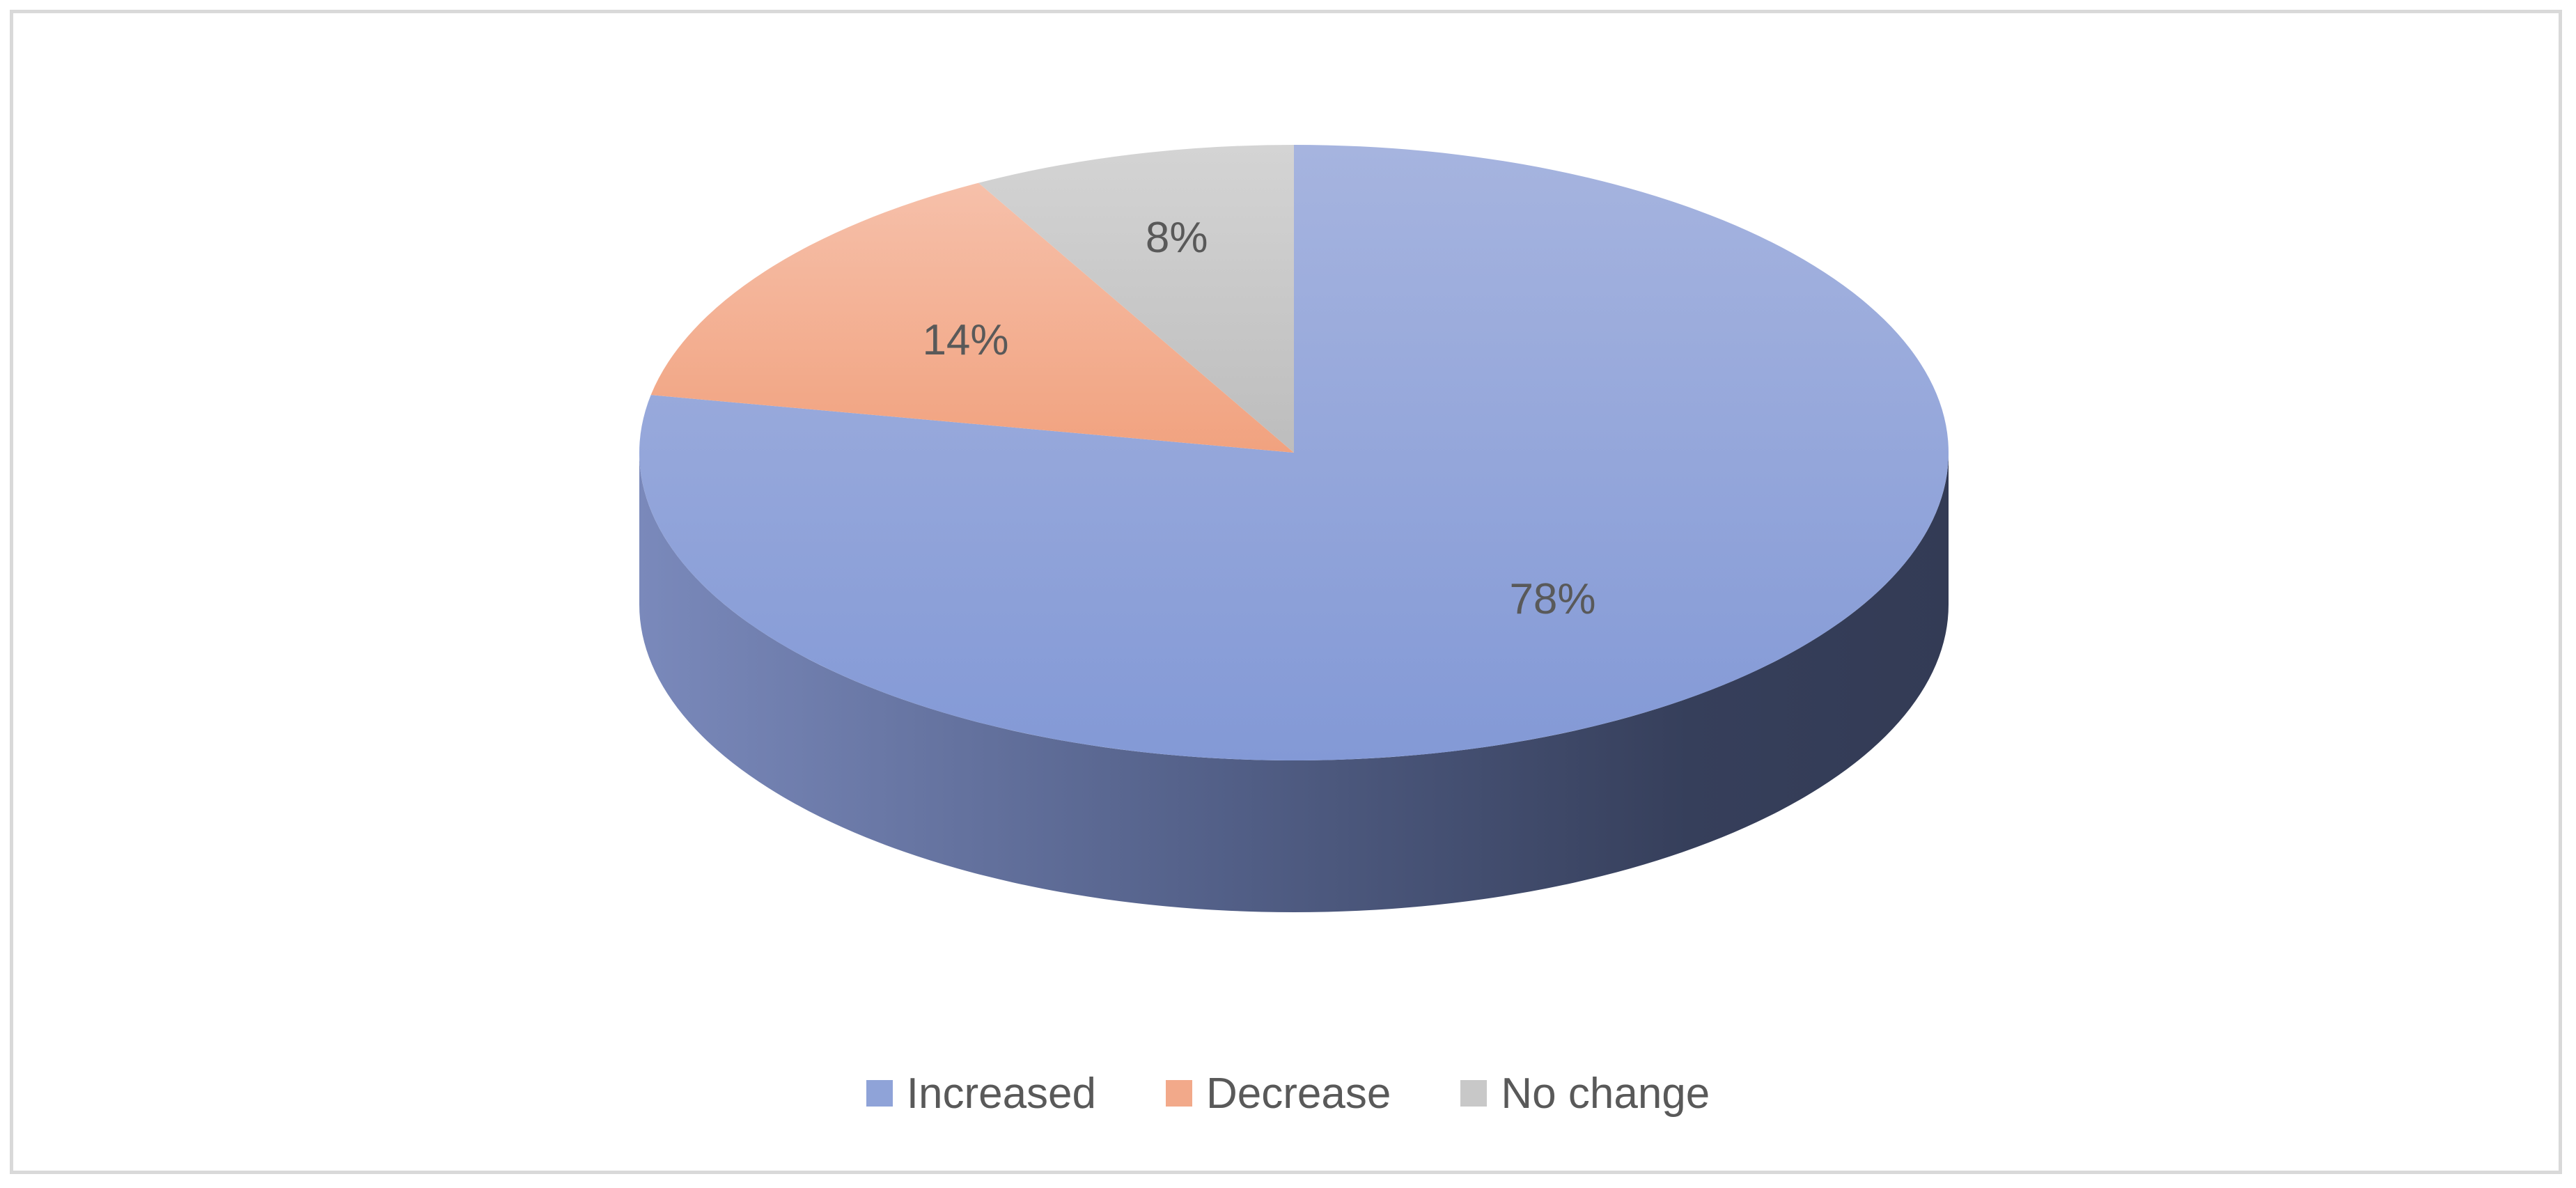 The image size is (2576, 1188). I want to click on legend-item-increased: Increased, so click(981, 1093).